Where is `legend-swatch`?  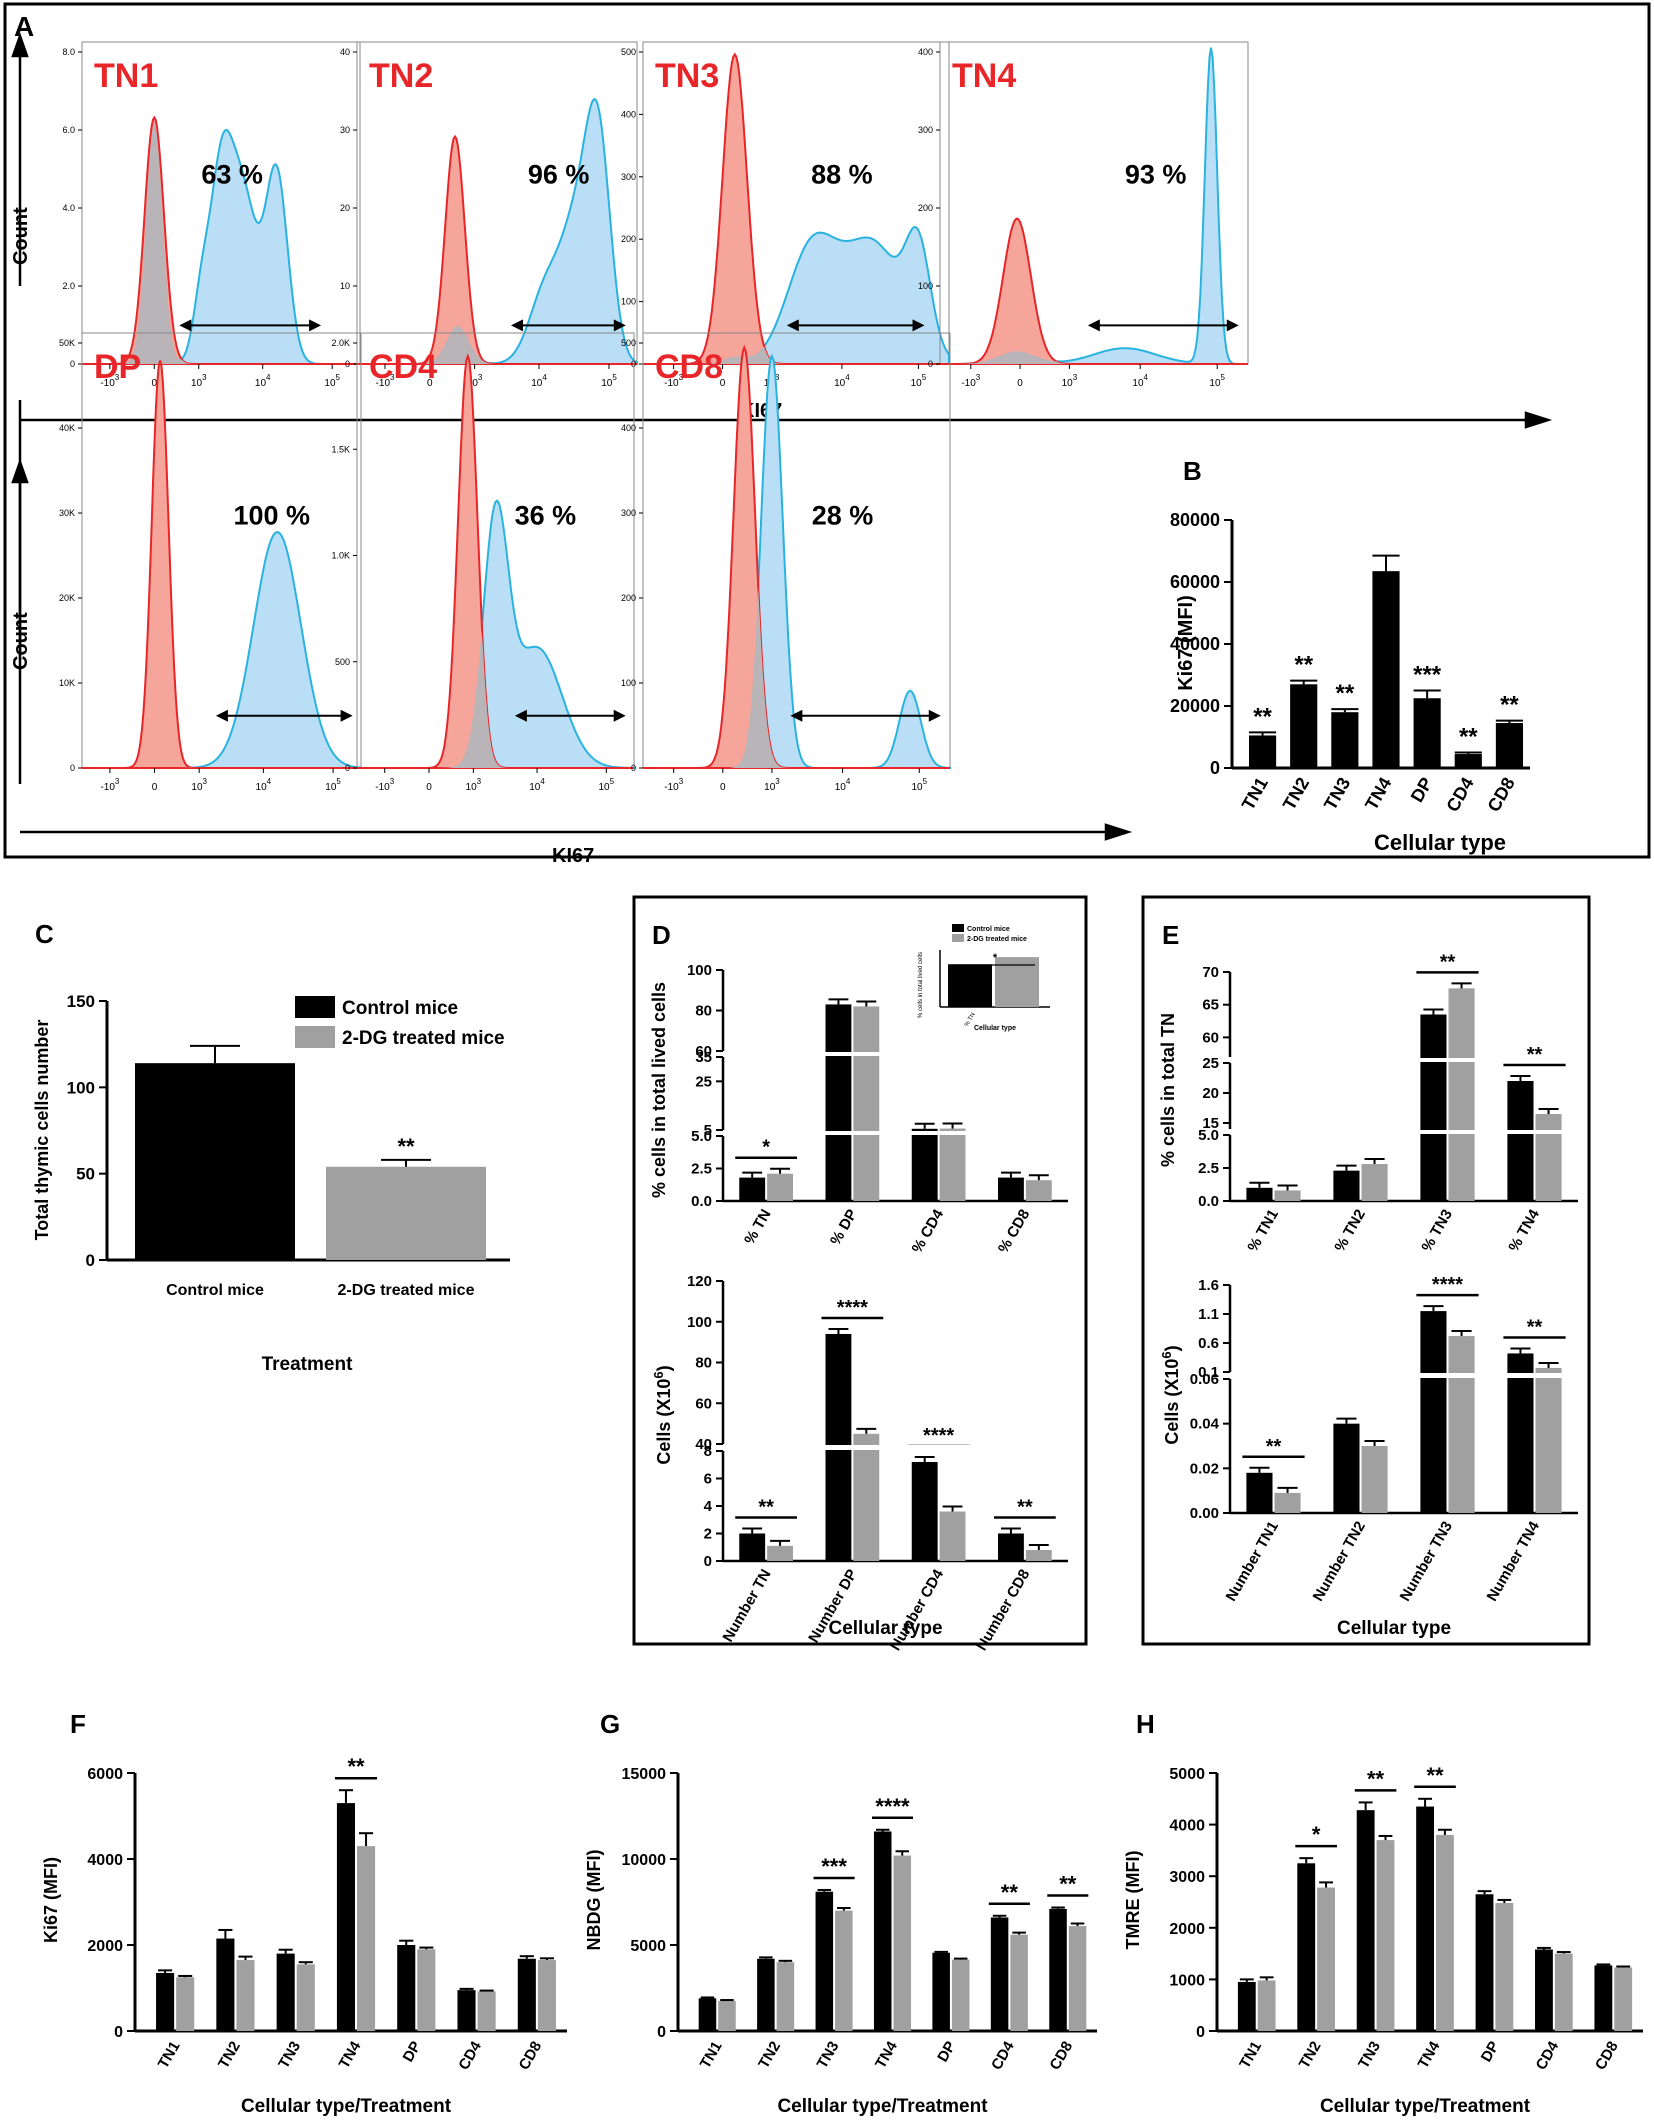
legend-swatch is located at coordinates (958, 938).